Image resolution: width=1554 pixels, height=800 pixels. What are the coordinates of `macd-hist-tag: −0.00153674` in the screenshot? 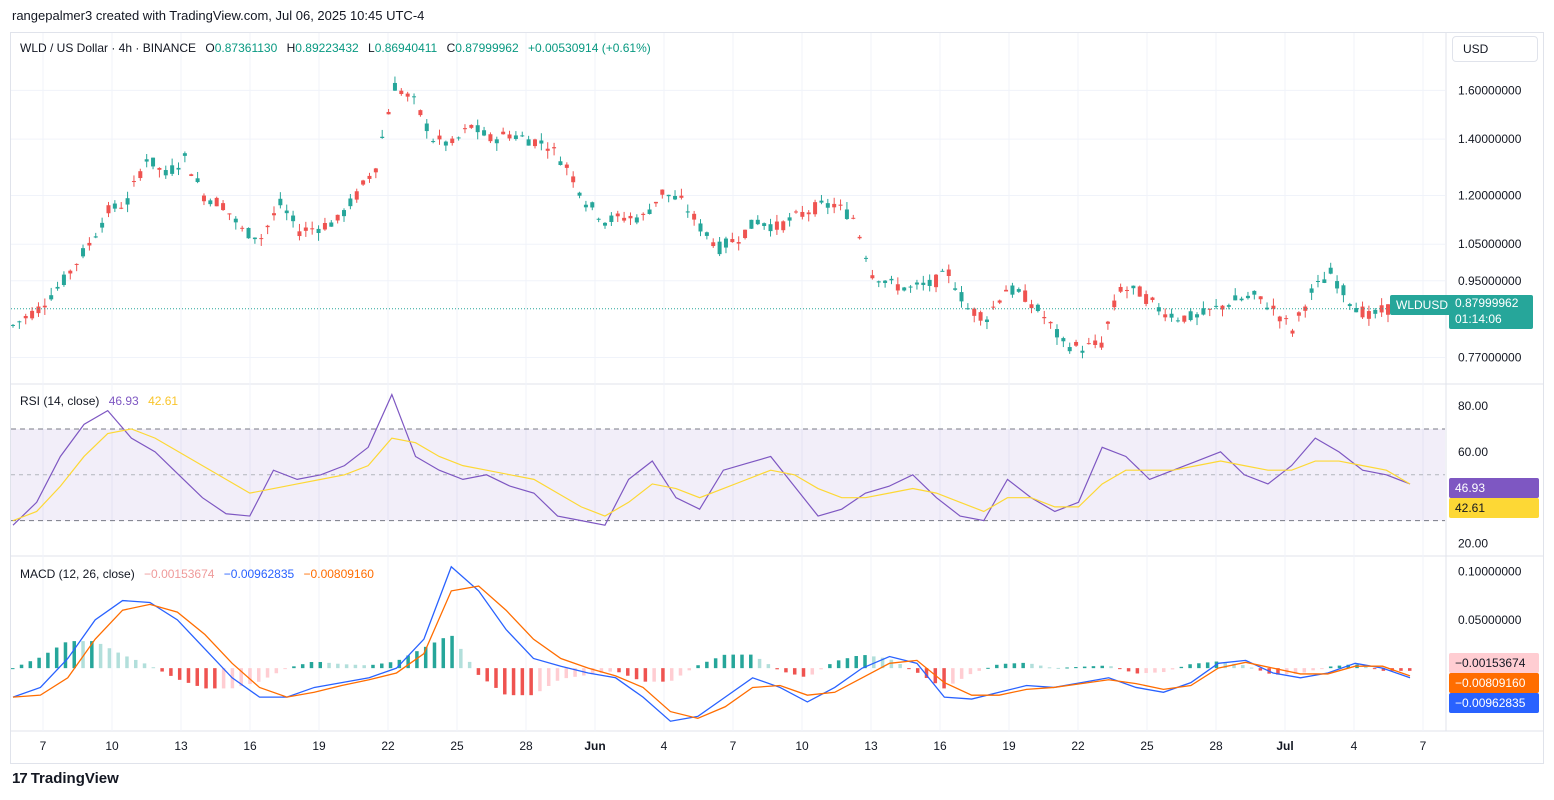 It's located at (1494, 663).